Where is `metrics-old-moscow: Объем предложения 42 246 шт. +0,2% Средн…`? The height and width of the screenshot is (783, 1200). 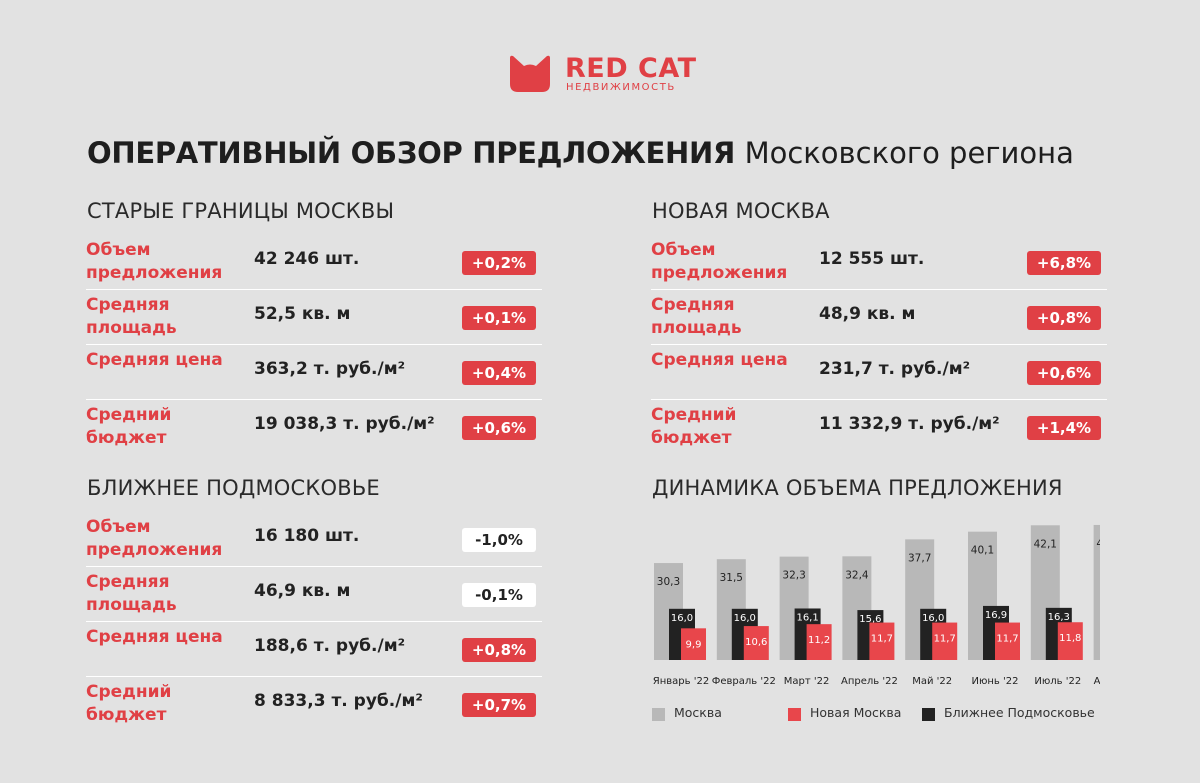 metrics-old-moscow: Объем предложения 42 246 шт. +0,2% Средн… is located at coordinates (314, 345).